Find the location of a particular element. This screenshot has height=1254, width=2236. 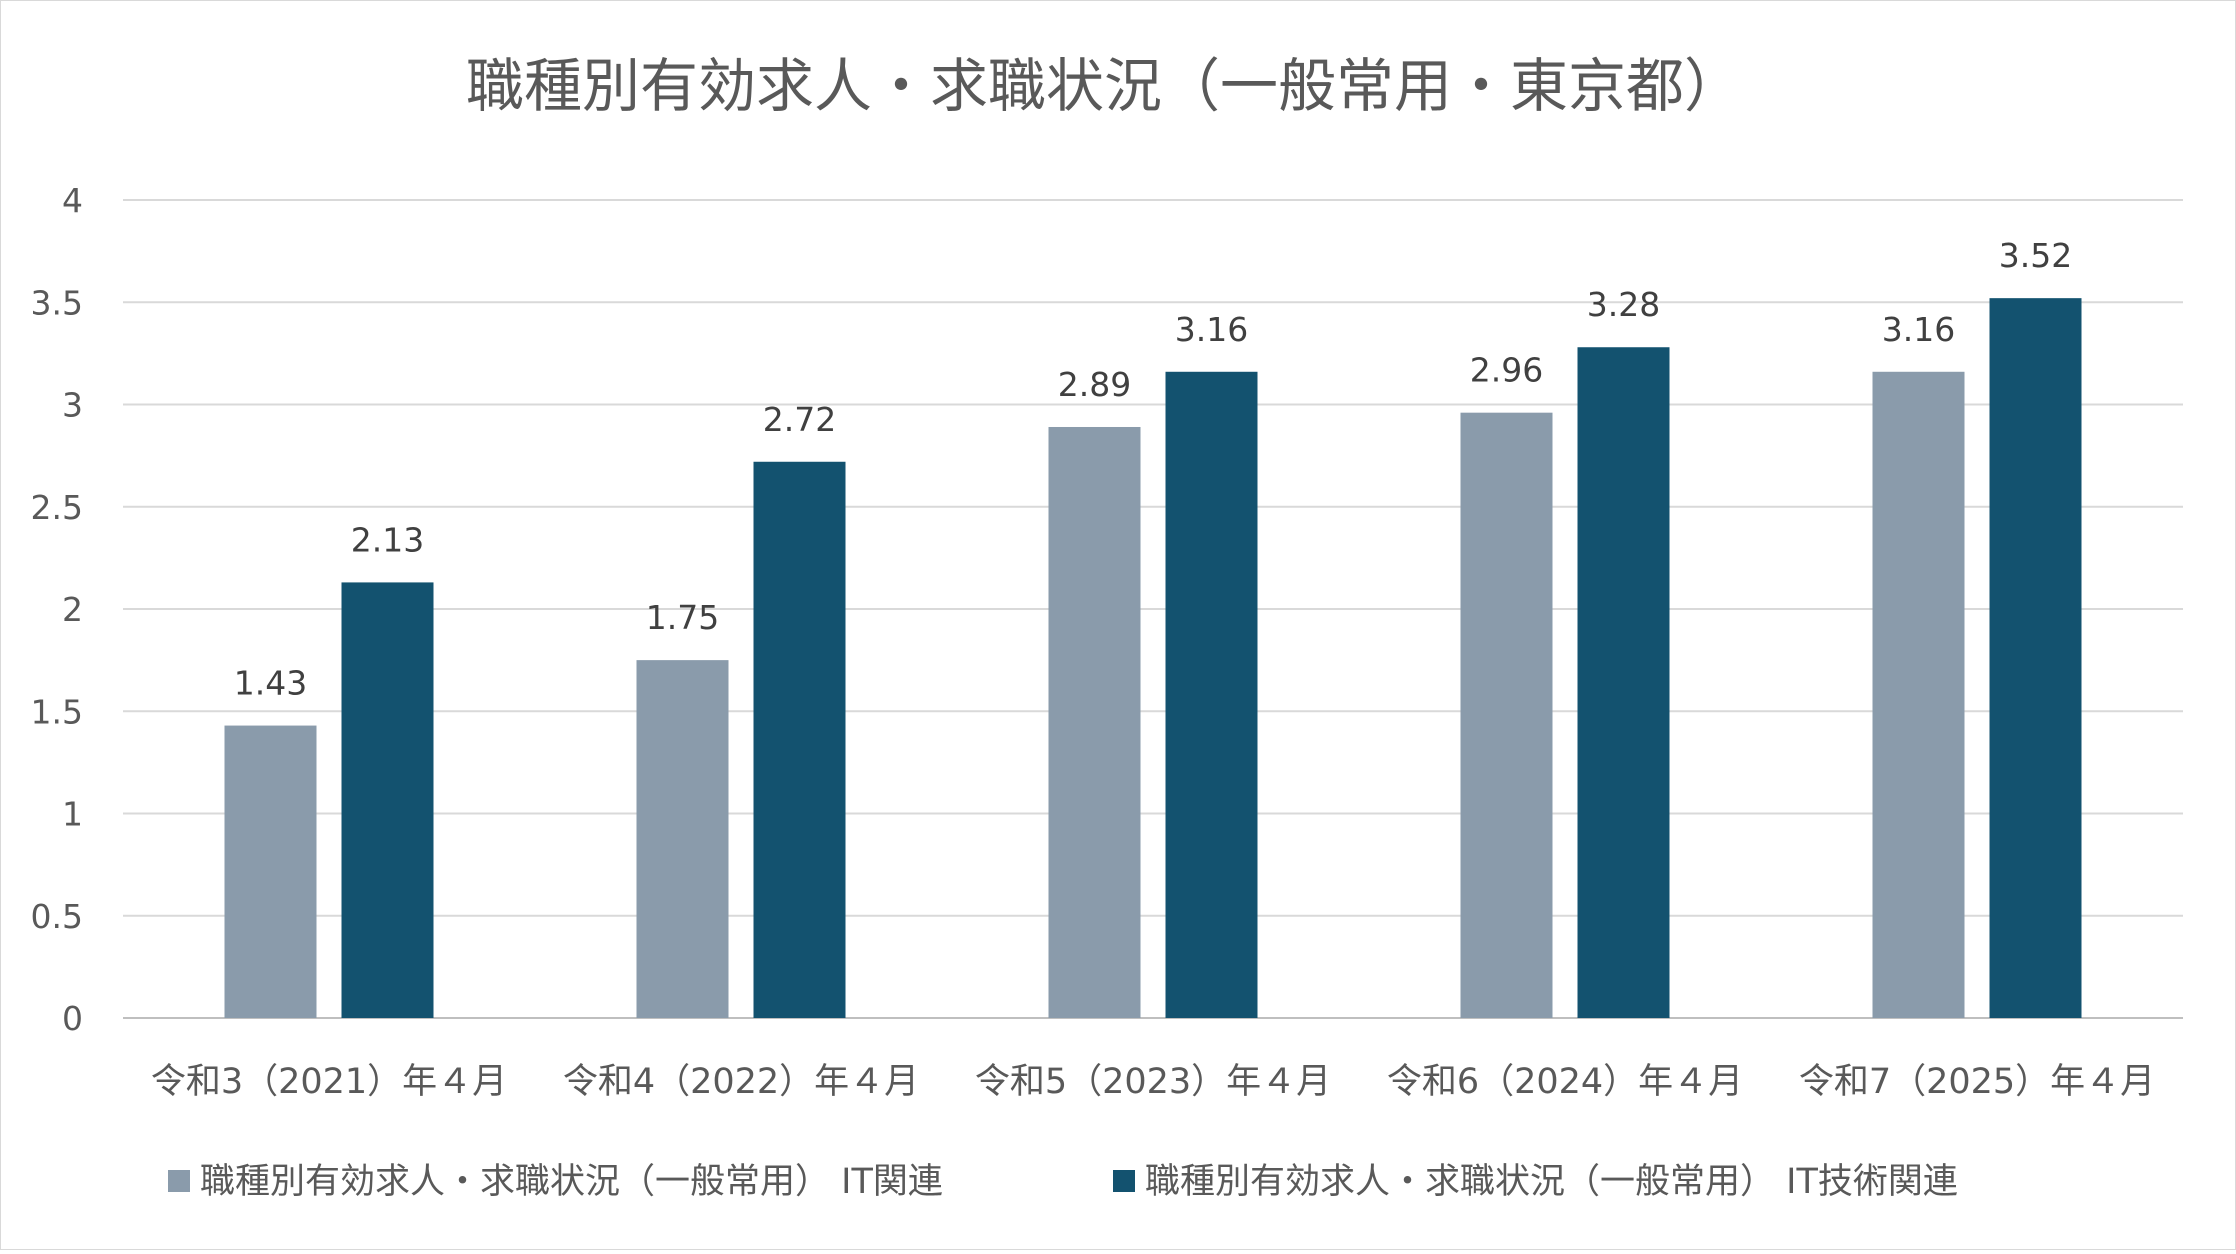

y-axis: 0 0.5 1 1.5 2 2.5 3 3.5 4 is located at coordinates (57, 609).